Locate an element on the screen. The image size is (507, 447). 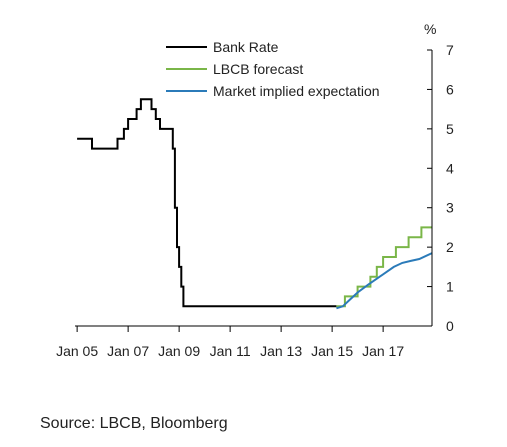
legend-label-lbcb-forecast: LBCB forecast is located at coordinates (258, 69).